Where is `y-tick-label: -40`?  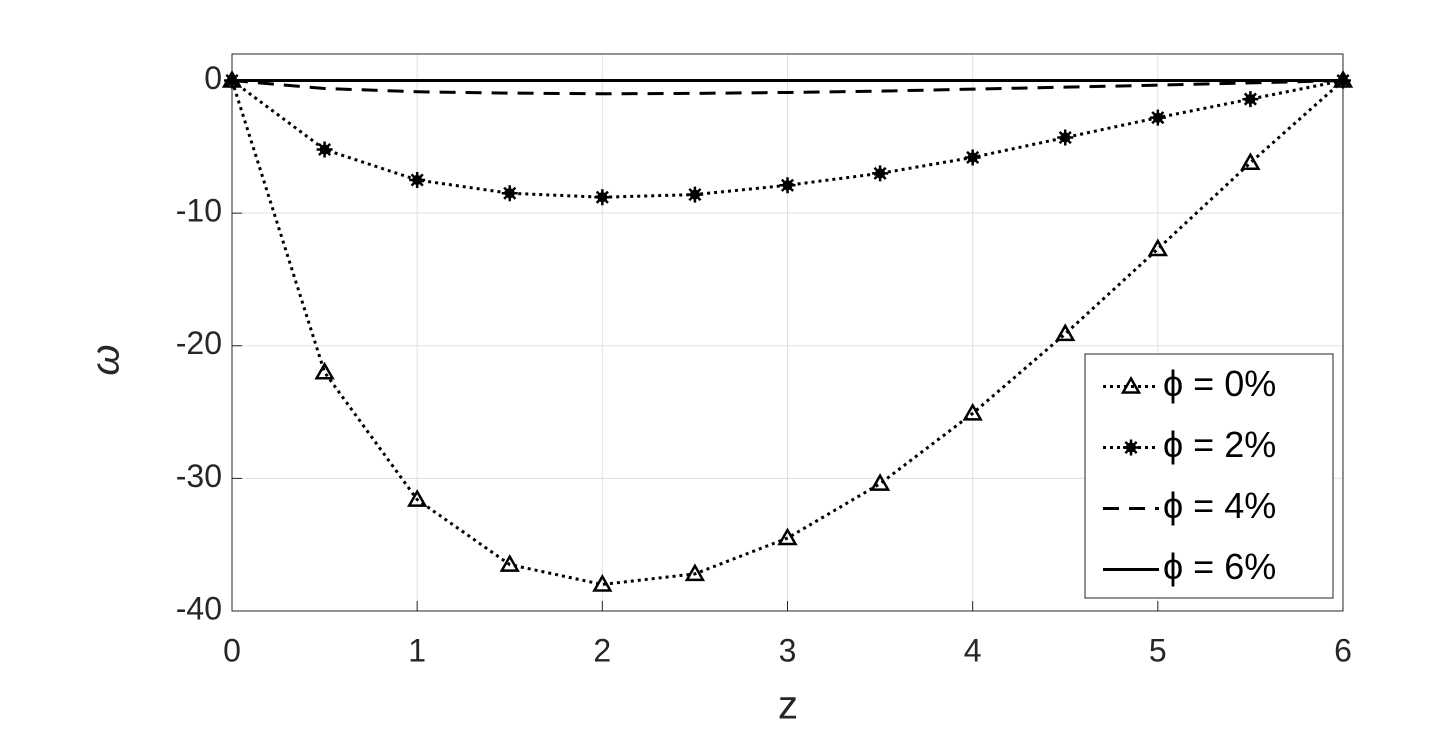 y-tick-label: -40 is located at coordinates (199, 608).